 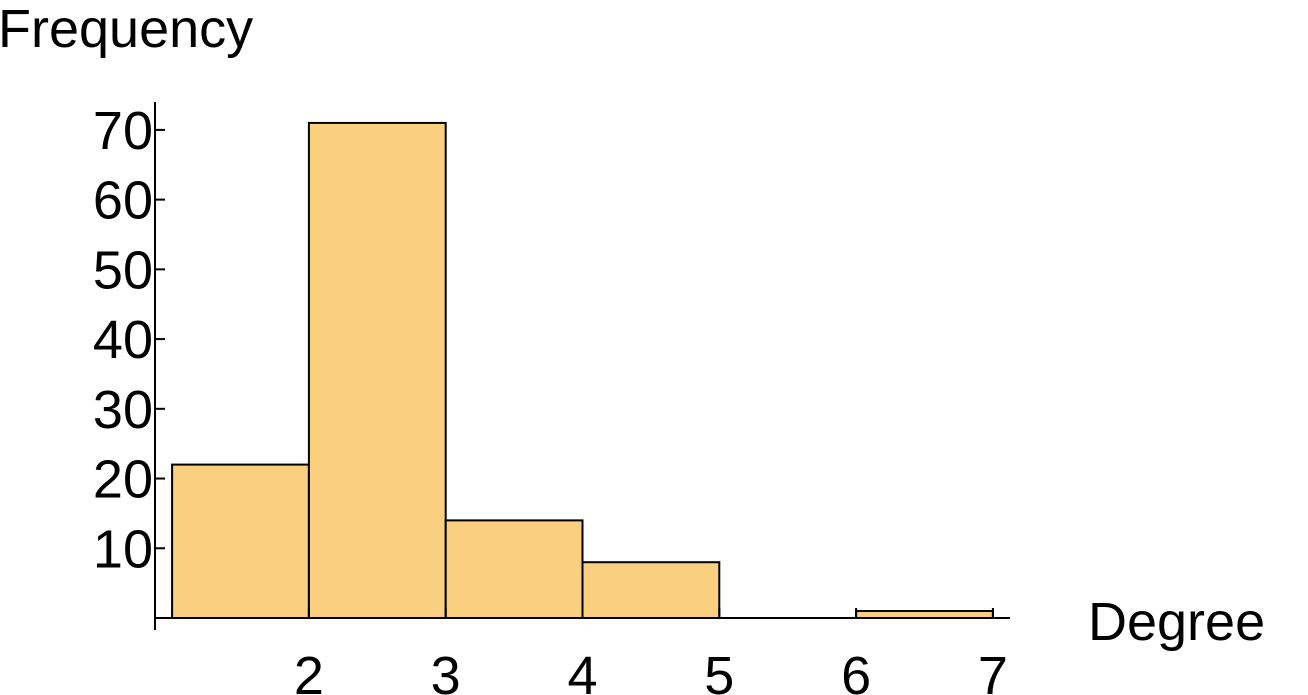 I want to click on y-tick-label: 60, so click(x=123, y=201).